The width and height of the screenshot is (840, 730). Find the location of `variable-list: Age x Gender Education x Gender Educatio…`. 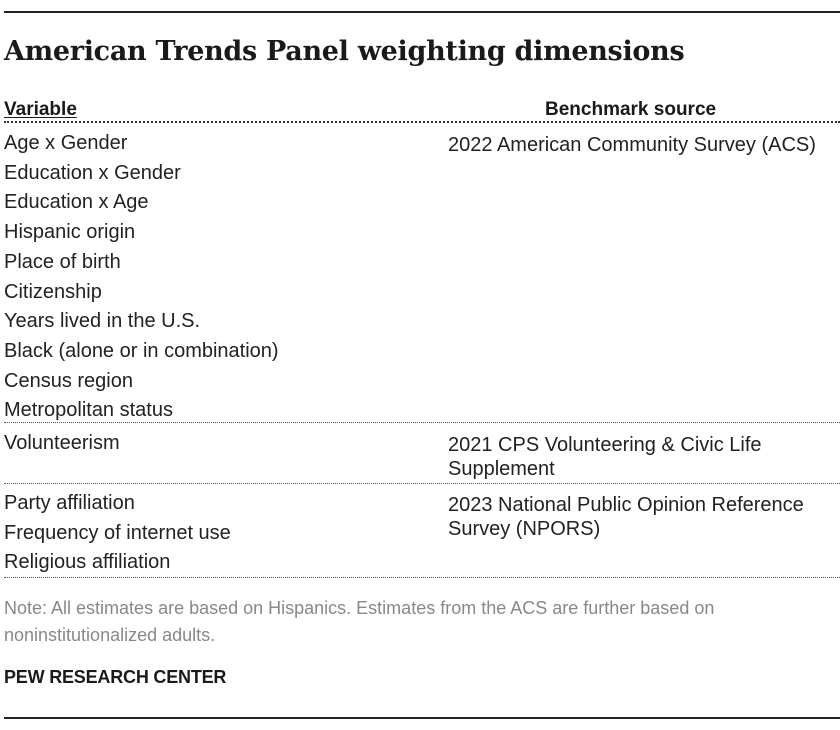

variable-list: Age x Gender Education x Gender Educatio… is located at coordinates (141, 277).